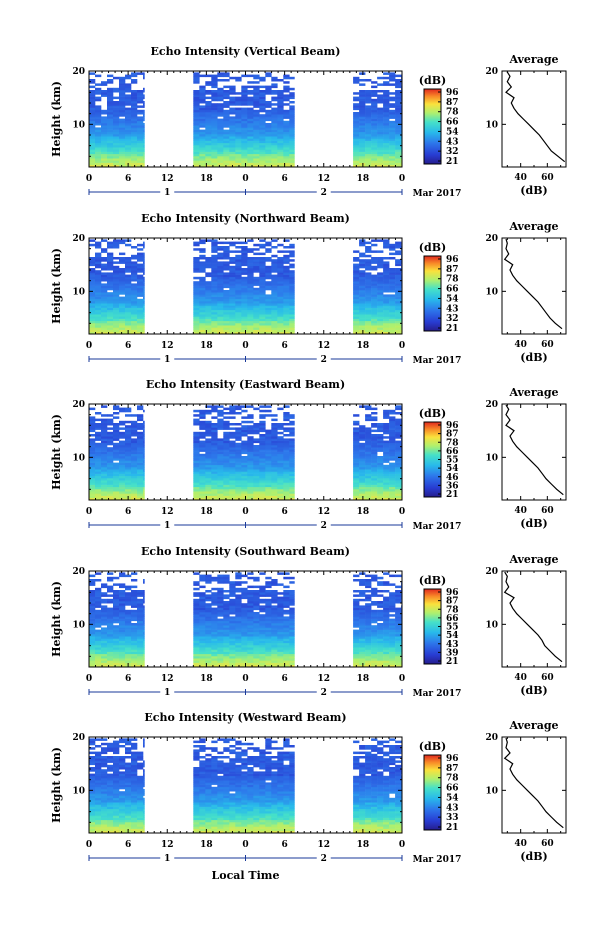 This screenshot has width=616, height=929. I want to click on colorbar-tick-label: 55, so click(452, 461).